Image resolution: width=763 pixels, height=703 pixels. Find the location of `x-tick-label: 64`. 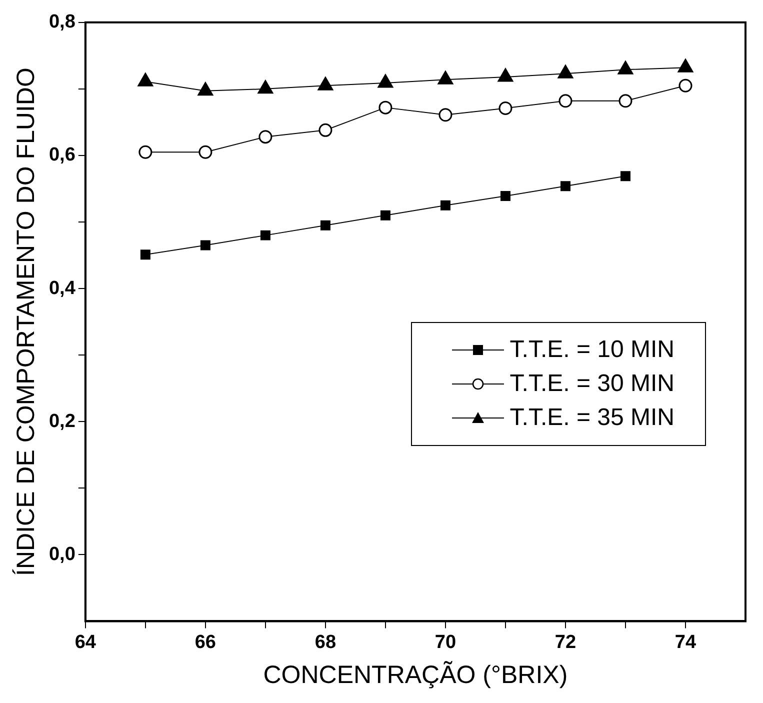

x-tick-label: 64 is located at coordinates (85, 642).